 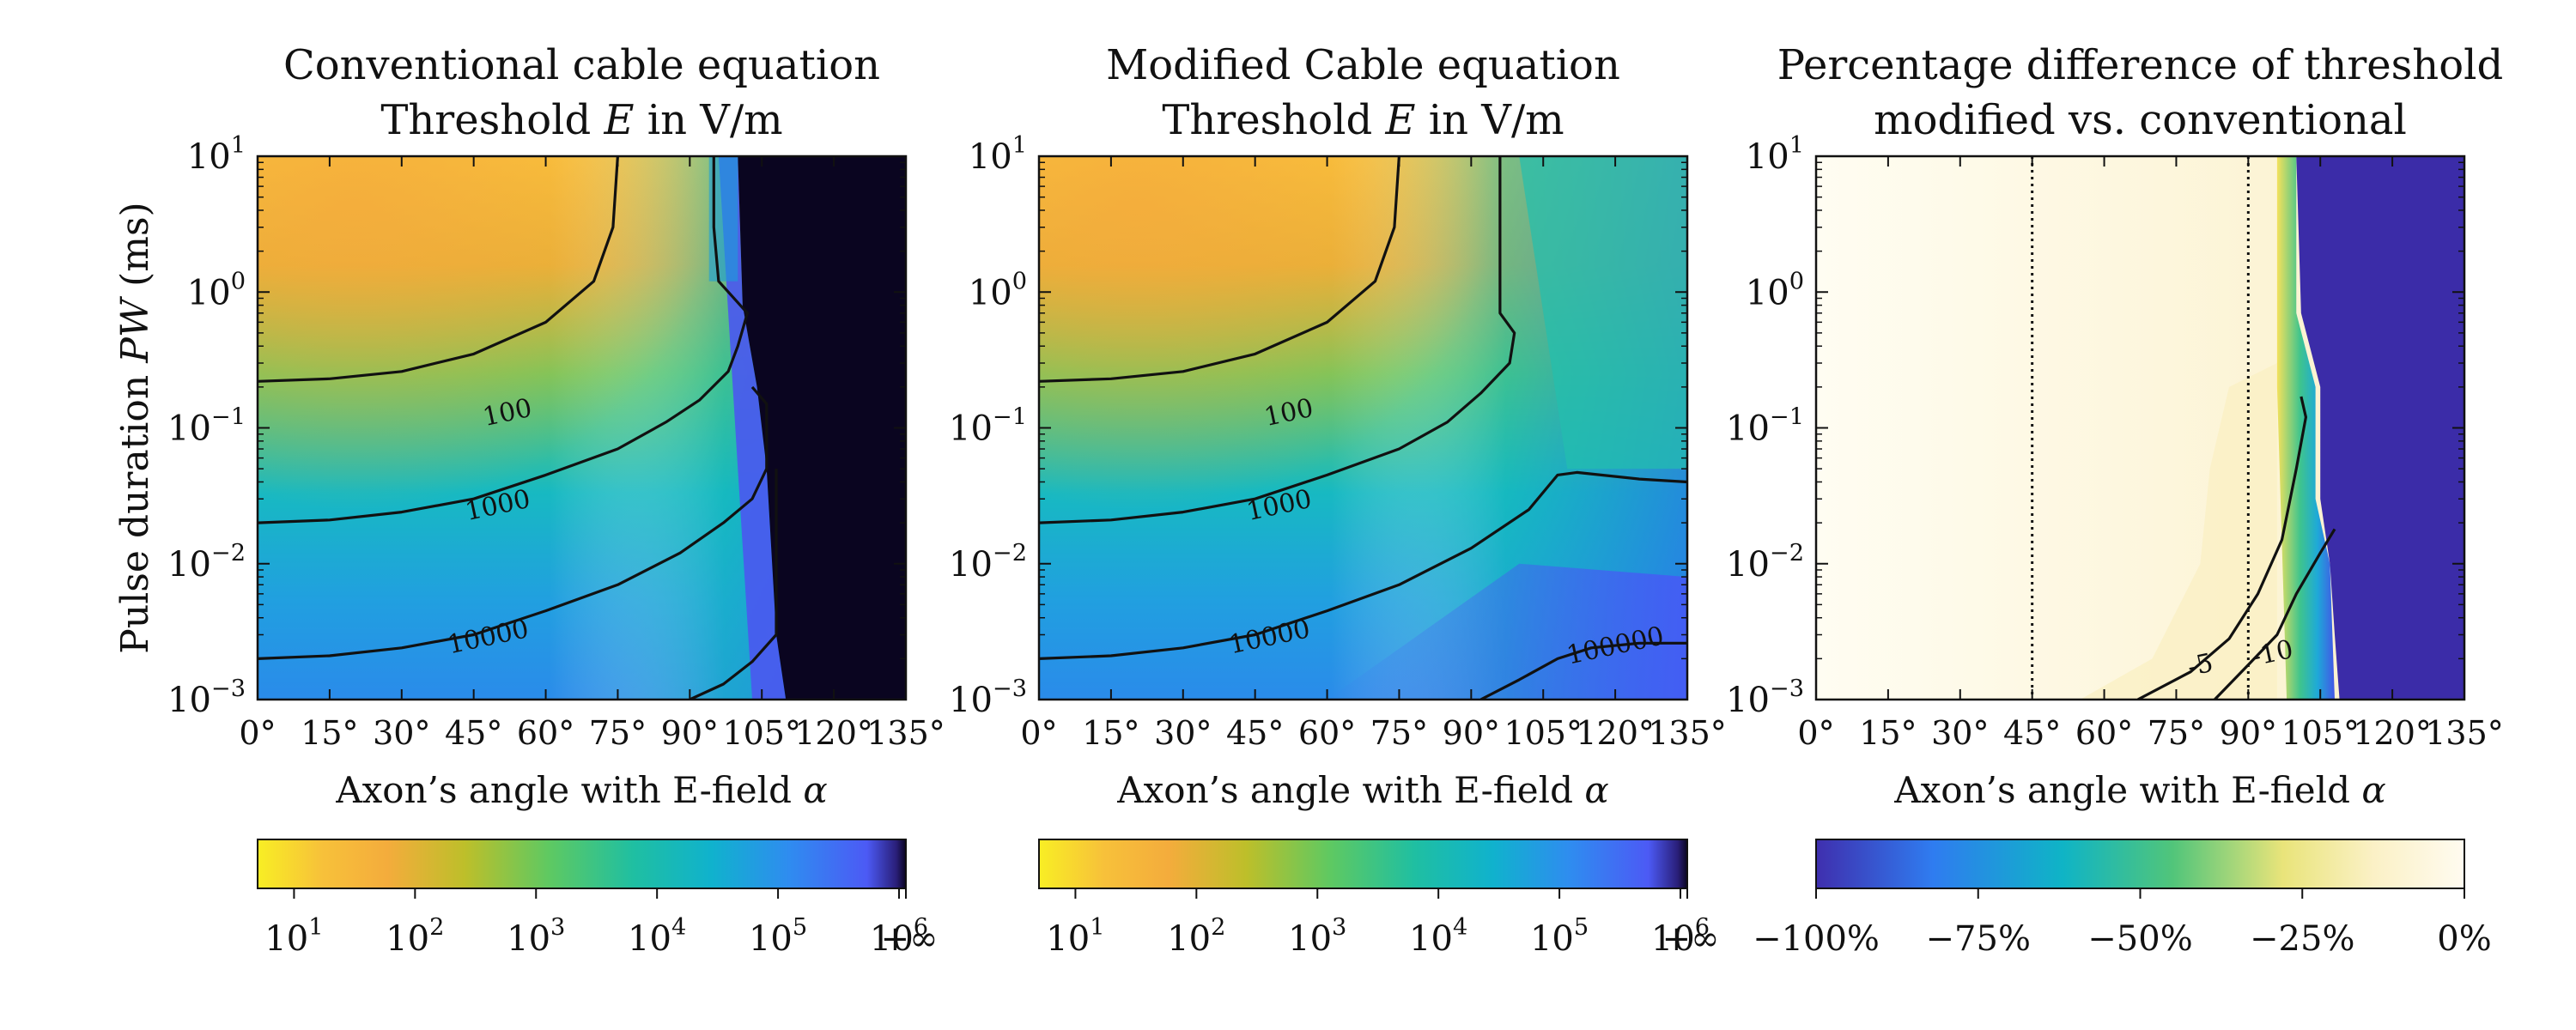 What do you see at coordinates (2275, 614) in the screenshot?
I see `contour--10` at bounding box center [2275, 614].